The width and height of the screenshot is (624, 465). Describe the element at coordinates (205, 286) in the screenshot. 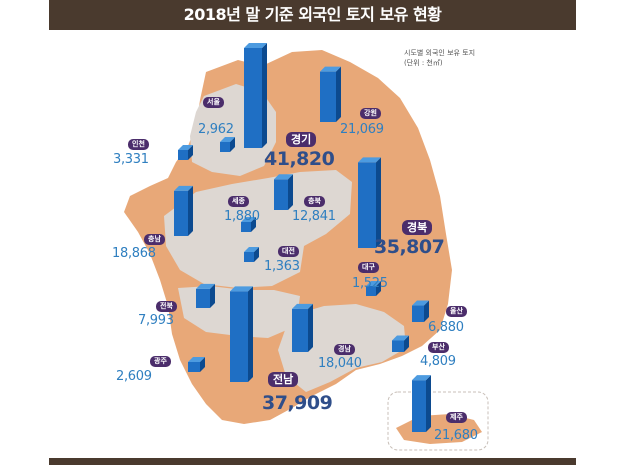

I see `bar-top-전북` at that location.